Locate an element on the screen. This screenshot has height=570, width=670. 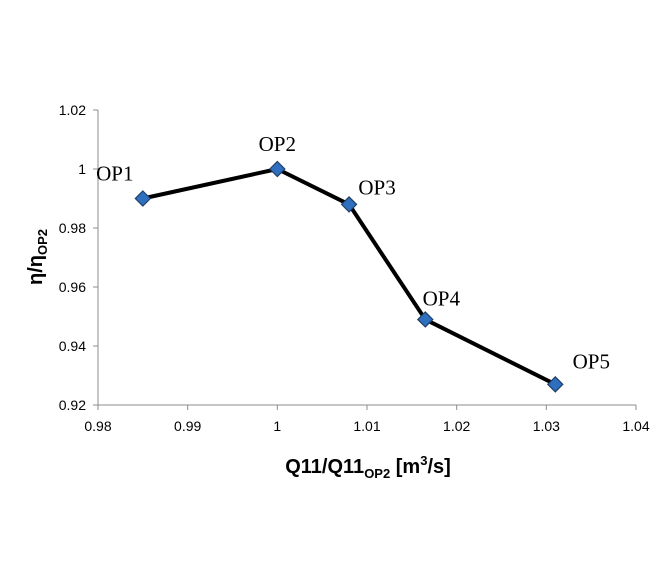
y-tick-label: 1 is located at coordinates (82, 169).